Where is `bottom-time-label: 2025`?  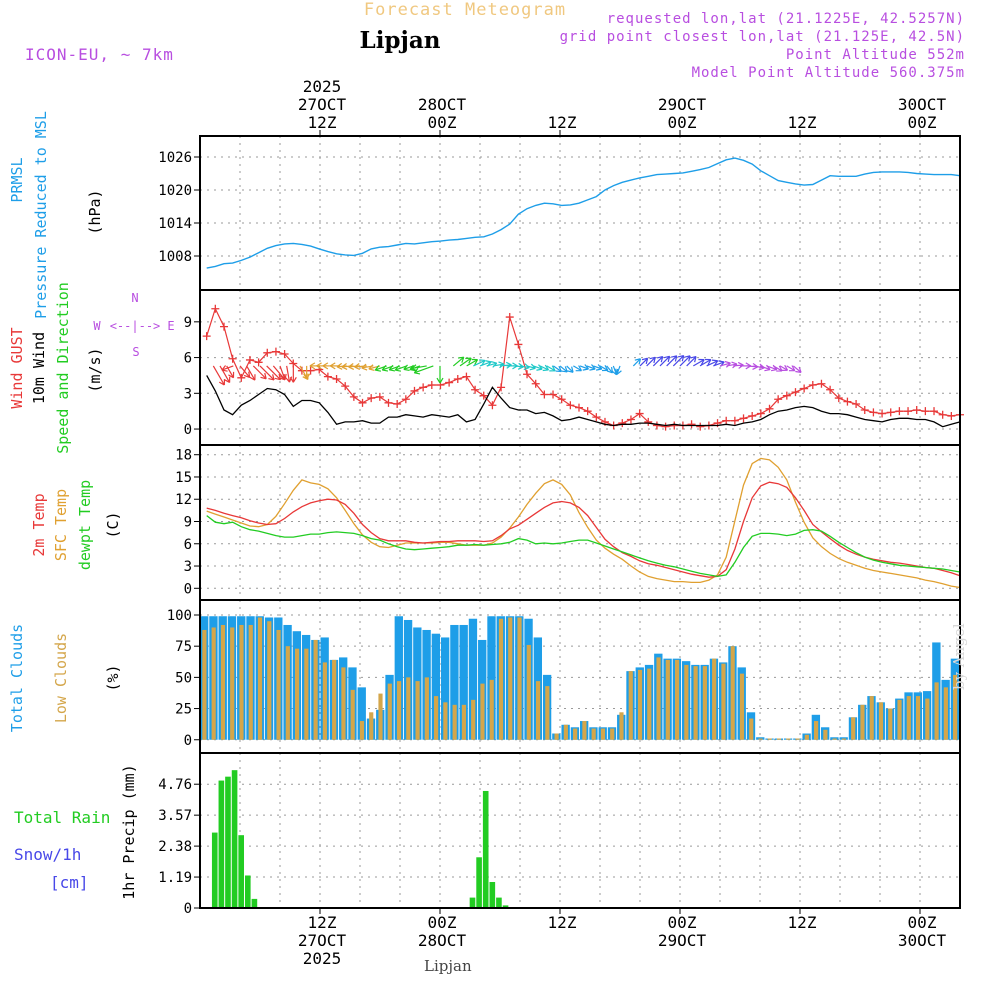 bottom-time-label: 2025 is located at coordinates (322, 958).